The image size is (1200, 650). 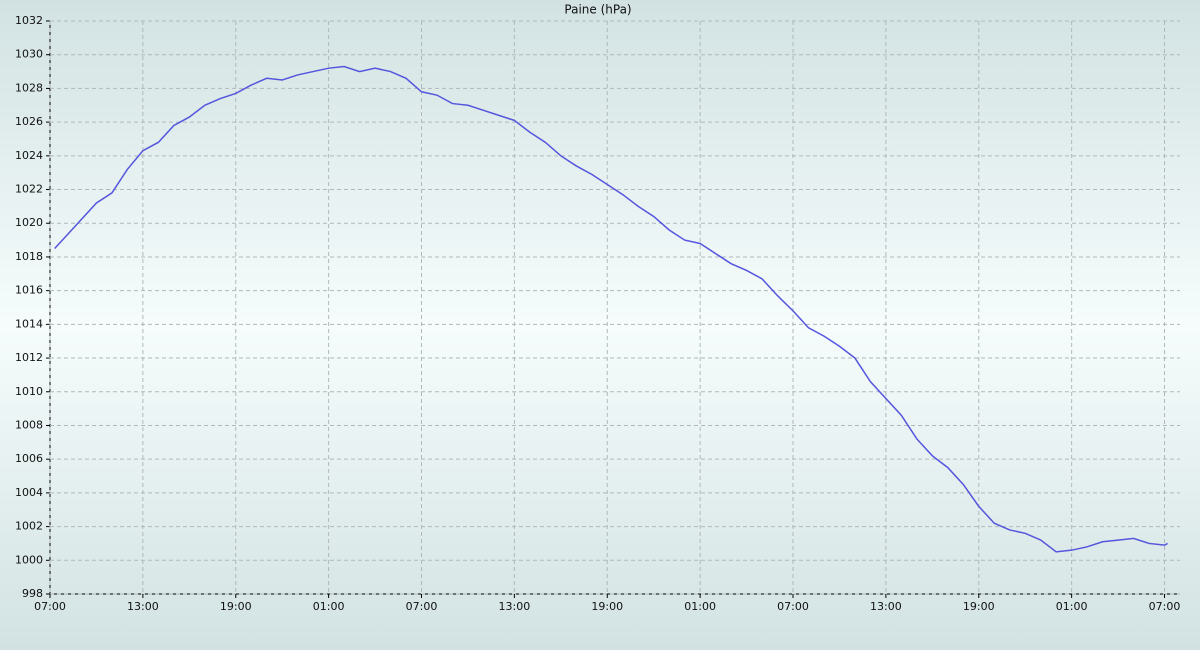 I want to click on y-tick-label: 1028, so click(x=29, y=87).